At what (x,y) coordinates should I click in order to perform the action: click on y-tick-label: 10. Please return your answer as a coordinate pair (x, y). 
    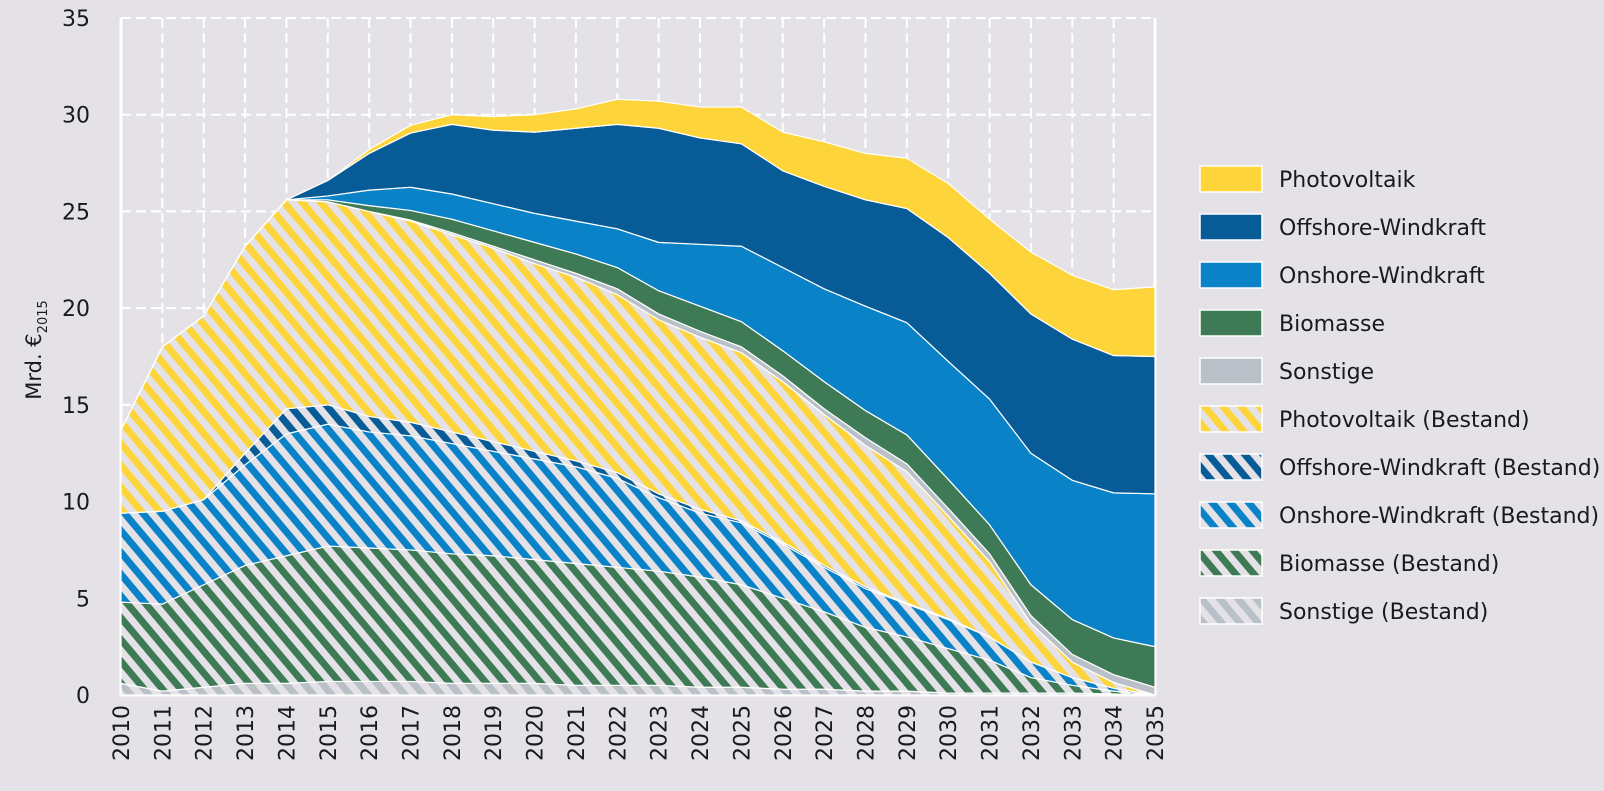
    Looking at the image, I should click on (76, 503).